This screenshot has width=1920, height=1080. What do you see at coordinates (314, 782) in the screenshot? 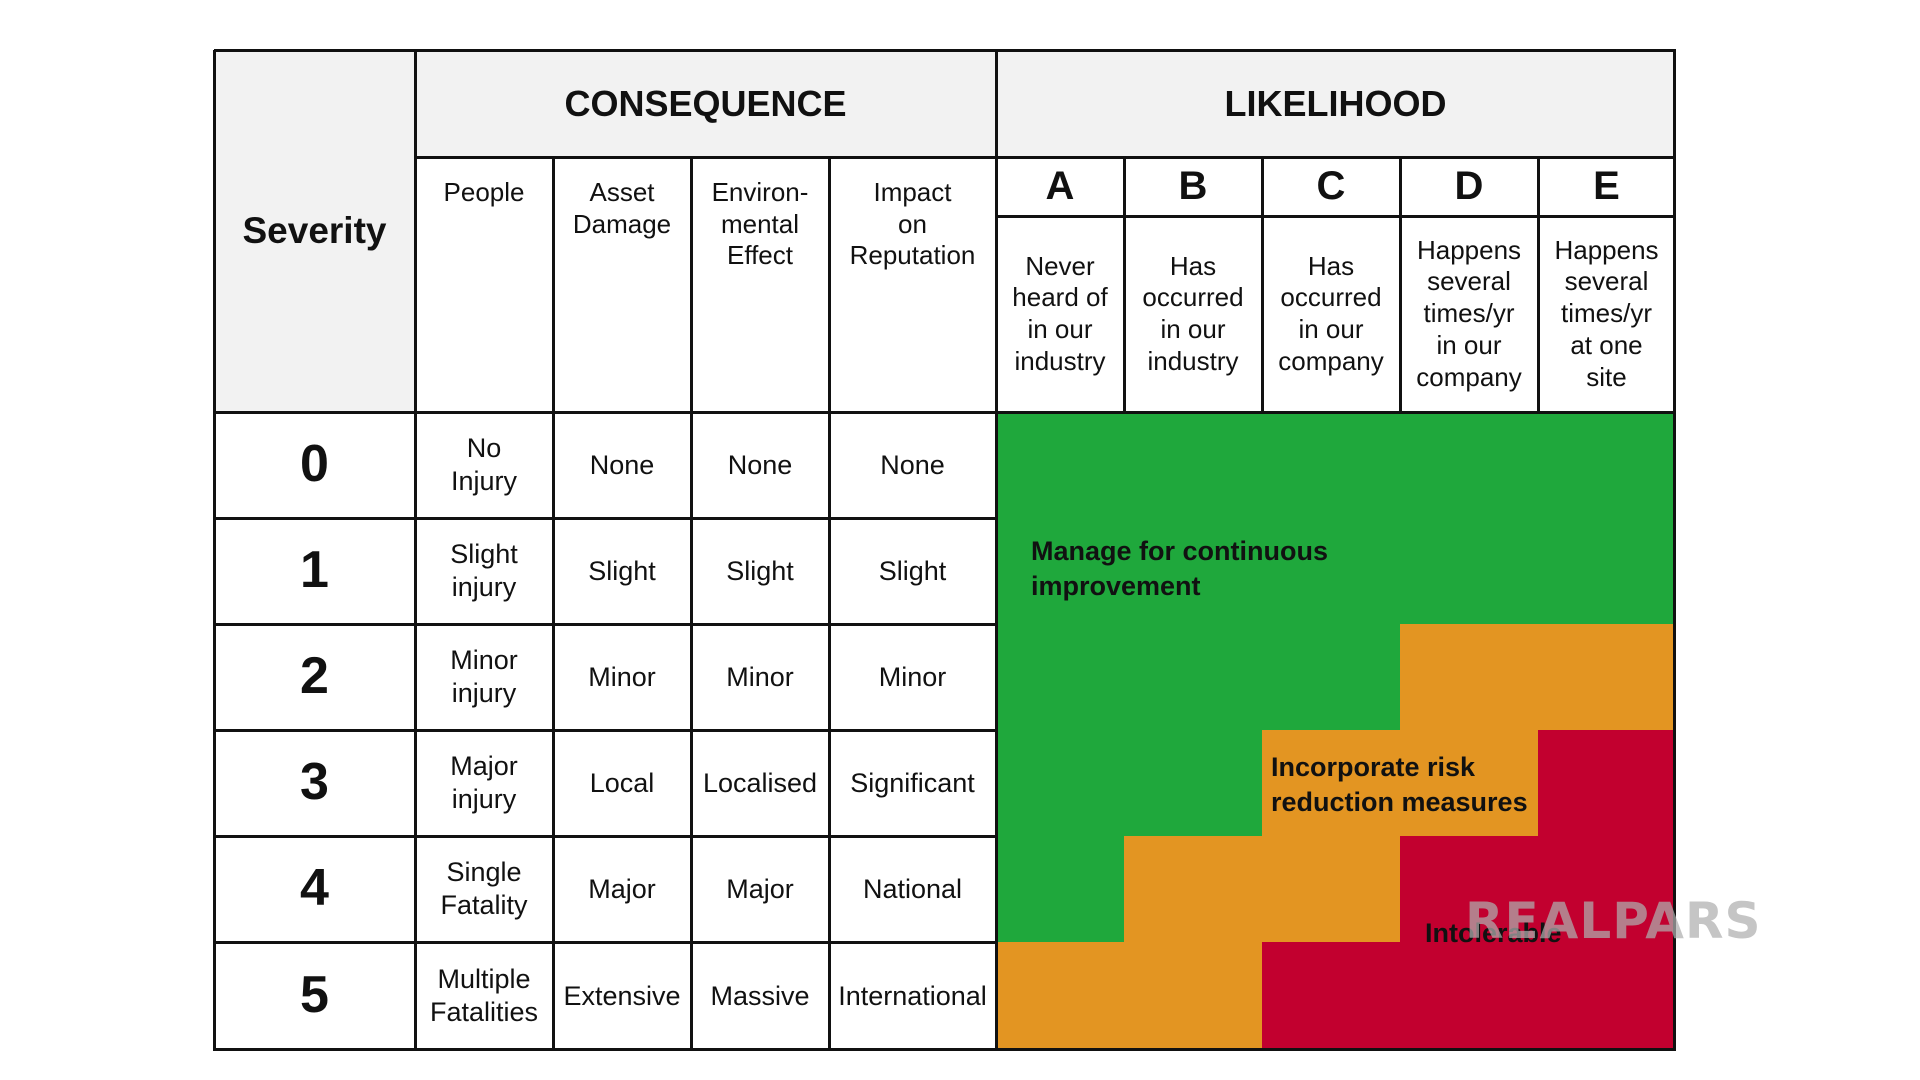
I see `severity-level: 3` at bounding box center [314, 782].